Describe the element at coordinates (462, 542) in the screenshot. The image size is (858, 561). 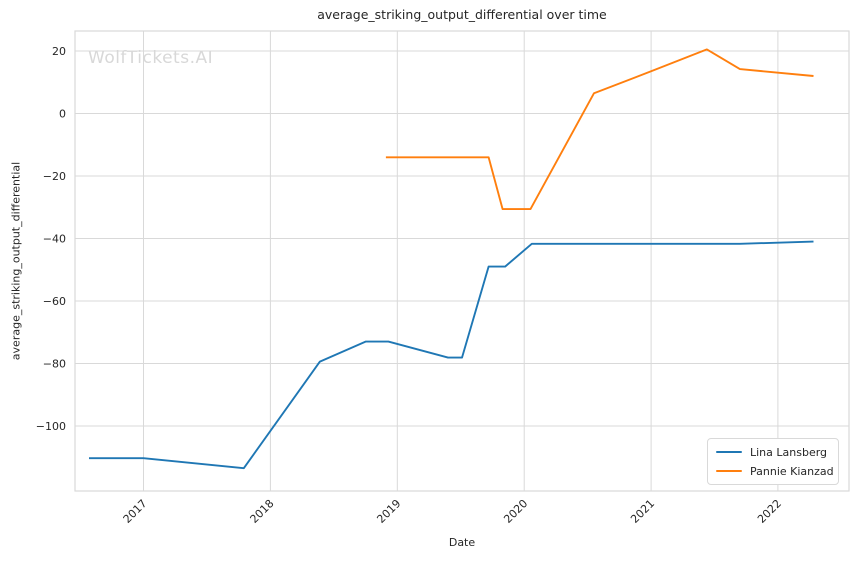
I see `x-axis-label: Date` at that location.